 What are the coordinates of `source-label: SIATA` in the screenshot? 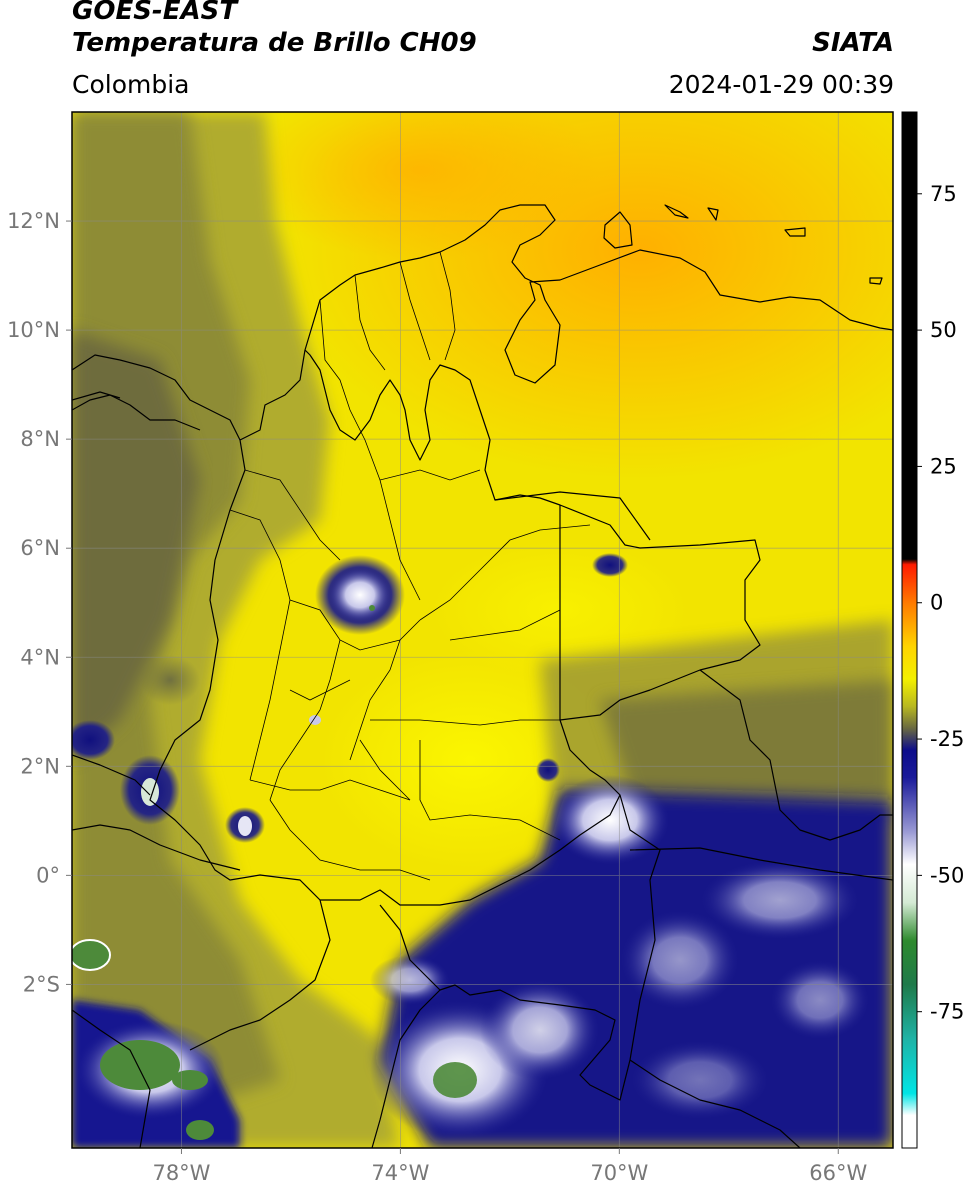 It's located at (853, 43).